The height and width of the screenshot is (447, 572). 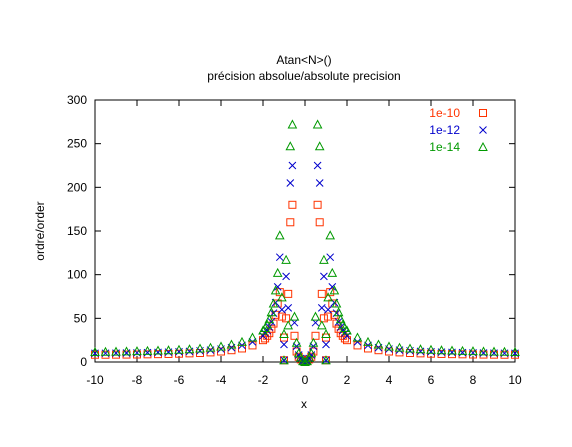 What do you see at coordinates (81, 318) in the screenshot?
I see `y-tick-label: 50` at bounding box center [81, 318].